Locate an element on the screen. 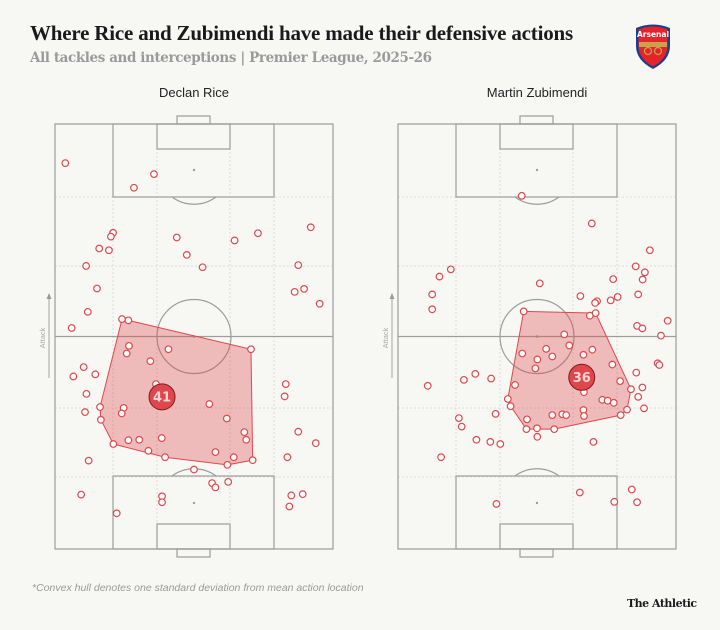 The width and height of the screenshot is (720, 630). arsenal-crest-icon: Arsenal is located at coordinates (653, 46).